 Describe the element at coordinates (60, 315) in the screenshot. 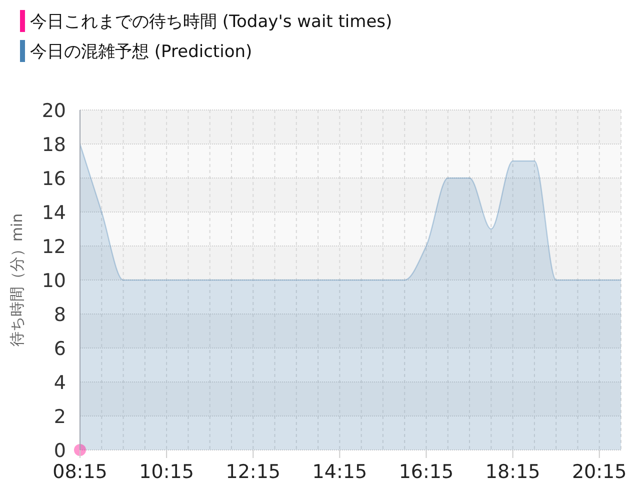

I see `y-tick-label: 8` at that location.